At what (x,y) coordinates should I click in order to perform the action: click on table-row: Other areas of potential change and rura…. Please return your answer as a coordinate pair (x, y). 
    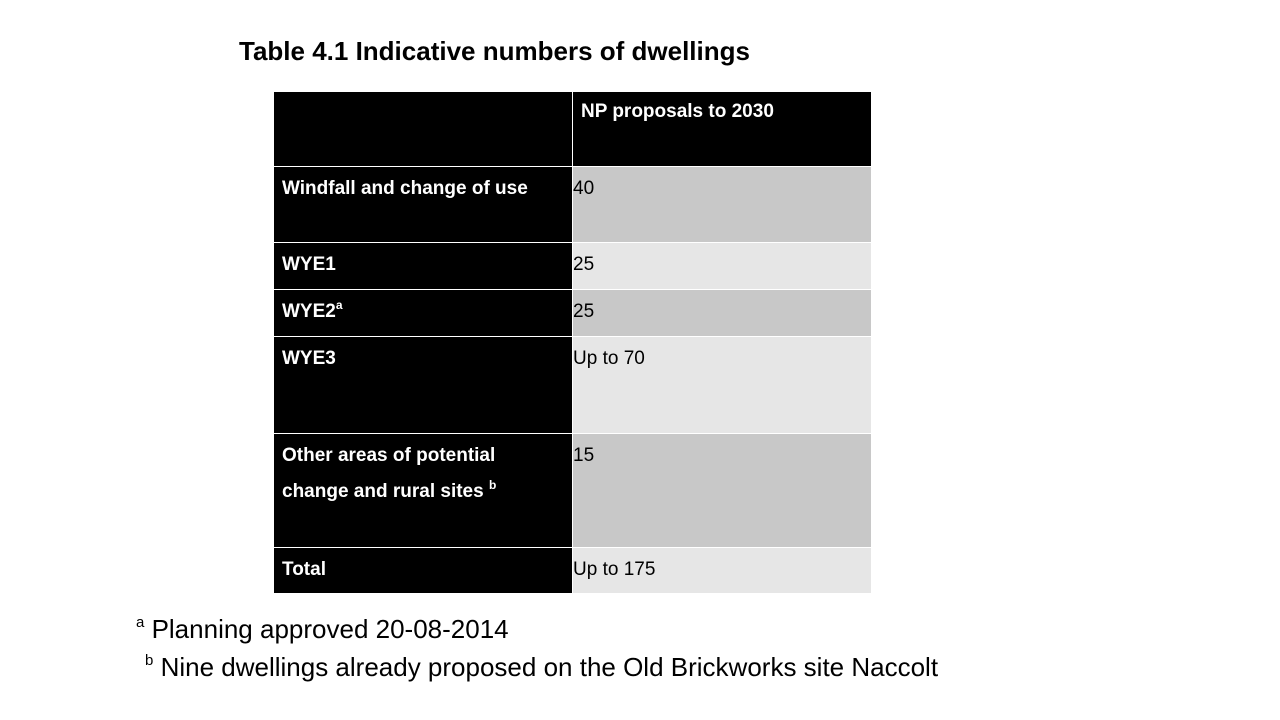
    Looking at the image, I should click on (572, 490).